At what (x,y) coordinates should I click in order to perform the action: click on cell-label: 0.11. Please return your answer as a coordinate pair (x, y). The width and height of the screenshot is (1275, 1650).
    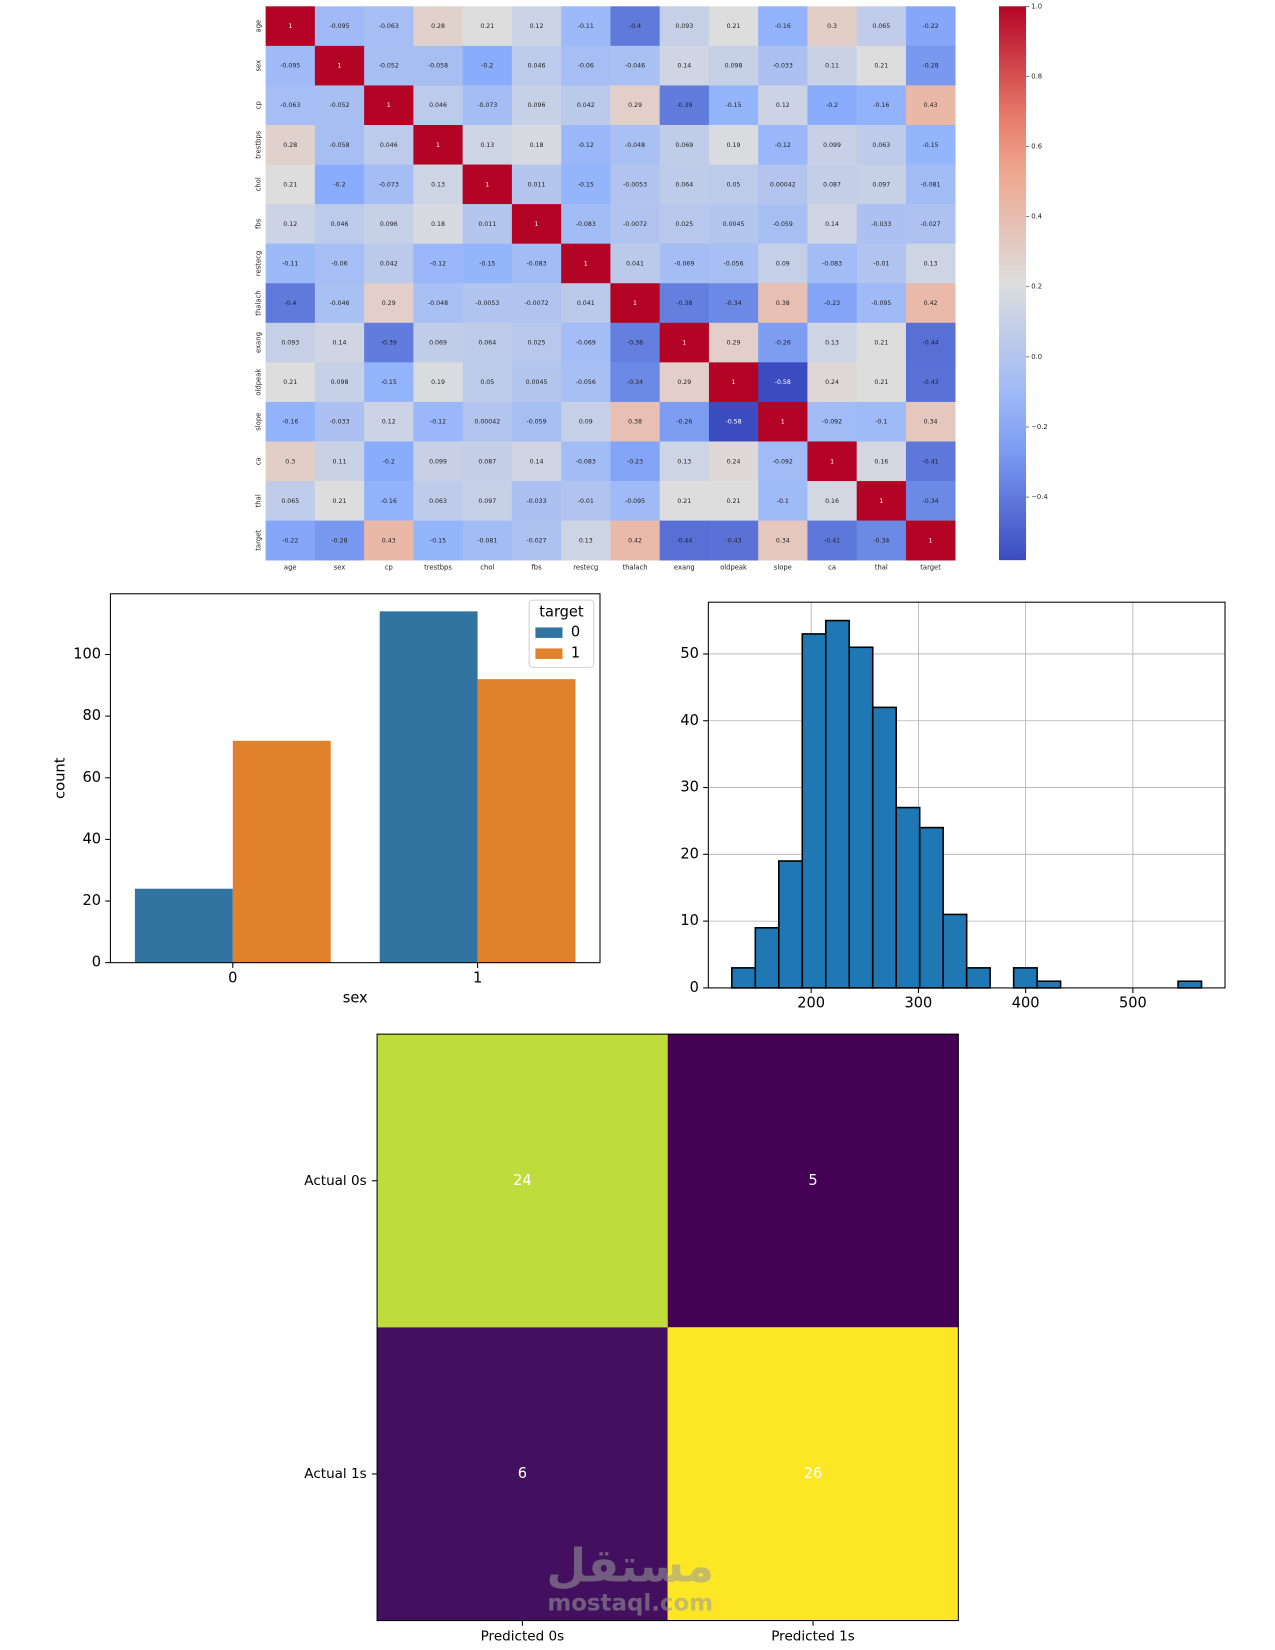
    Looking at the image, I should click on (340, 461).